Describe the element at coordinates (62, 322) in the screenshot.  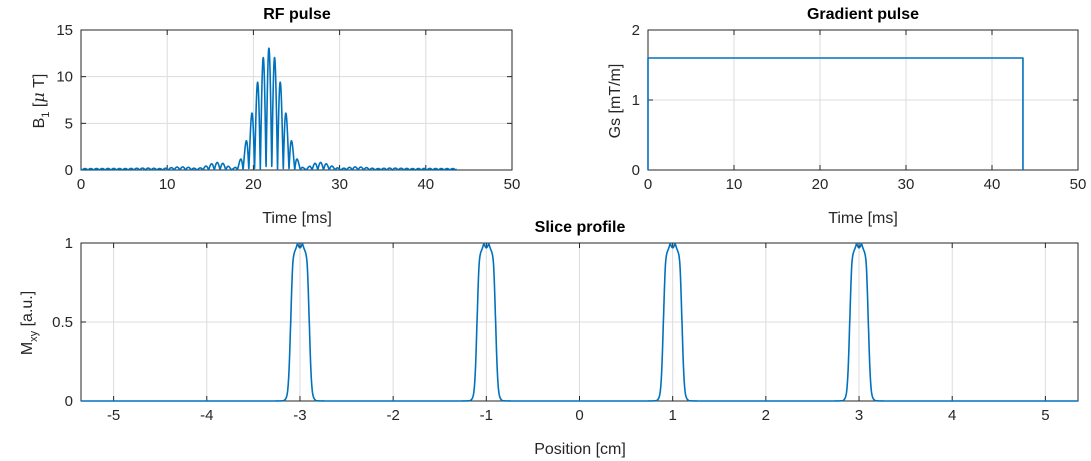
I see `slice-y-tick-label: 0.5` at that location.